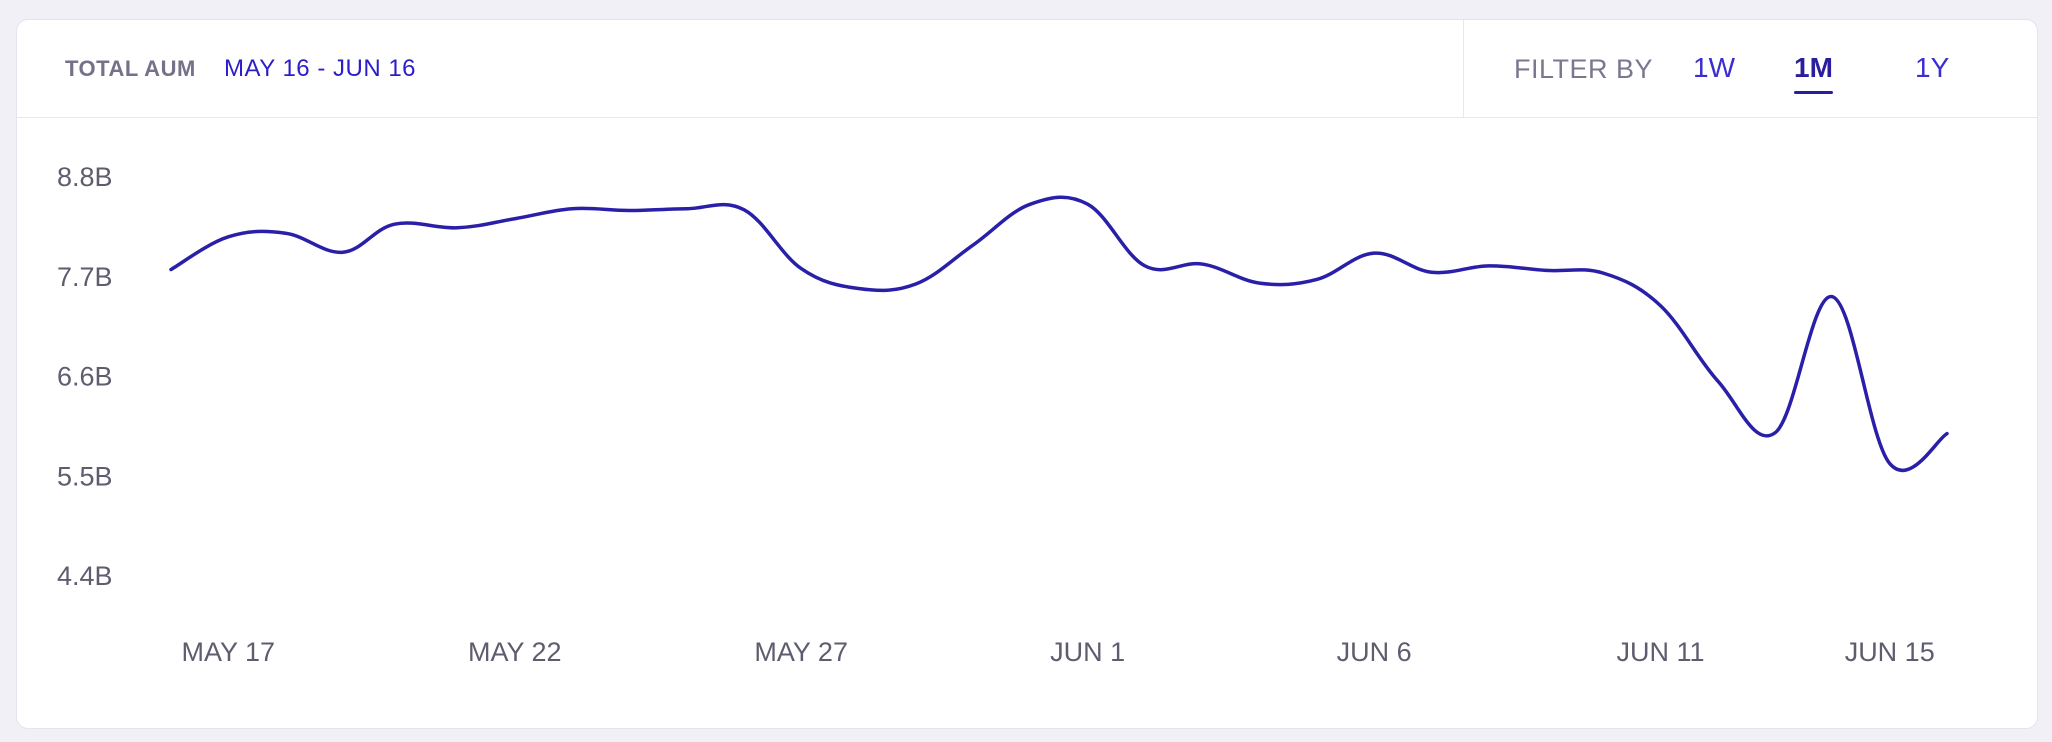 The height and width of the screenshot is (742, 2052). Describe the element at coordinates (85, 377) in the screenshot. I see `y-tick-label: 6.6B` at that location.